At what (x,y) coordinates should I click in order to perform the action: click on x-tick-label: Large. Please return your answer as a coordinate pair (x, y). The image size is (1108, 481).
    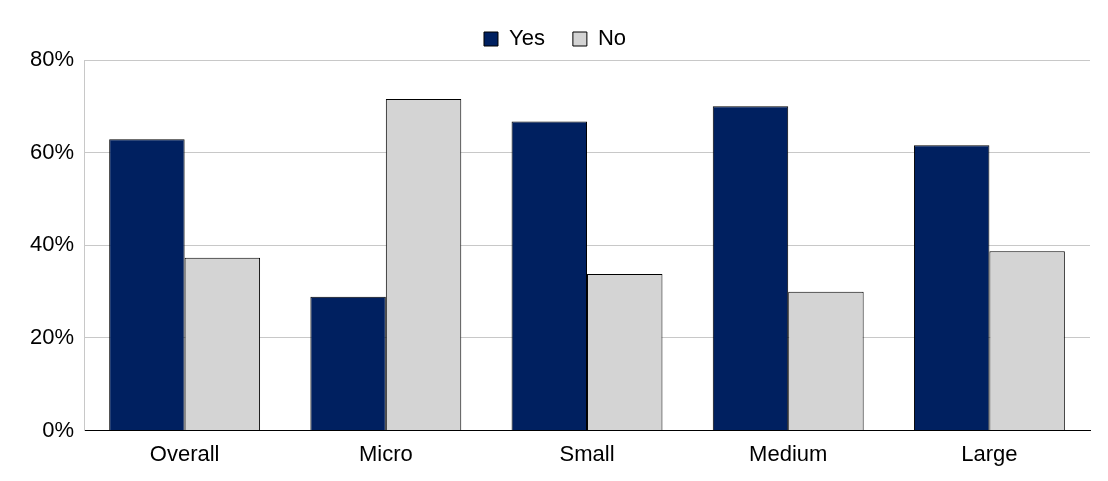
    Looking at the image, I should click on (989, 453).